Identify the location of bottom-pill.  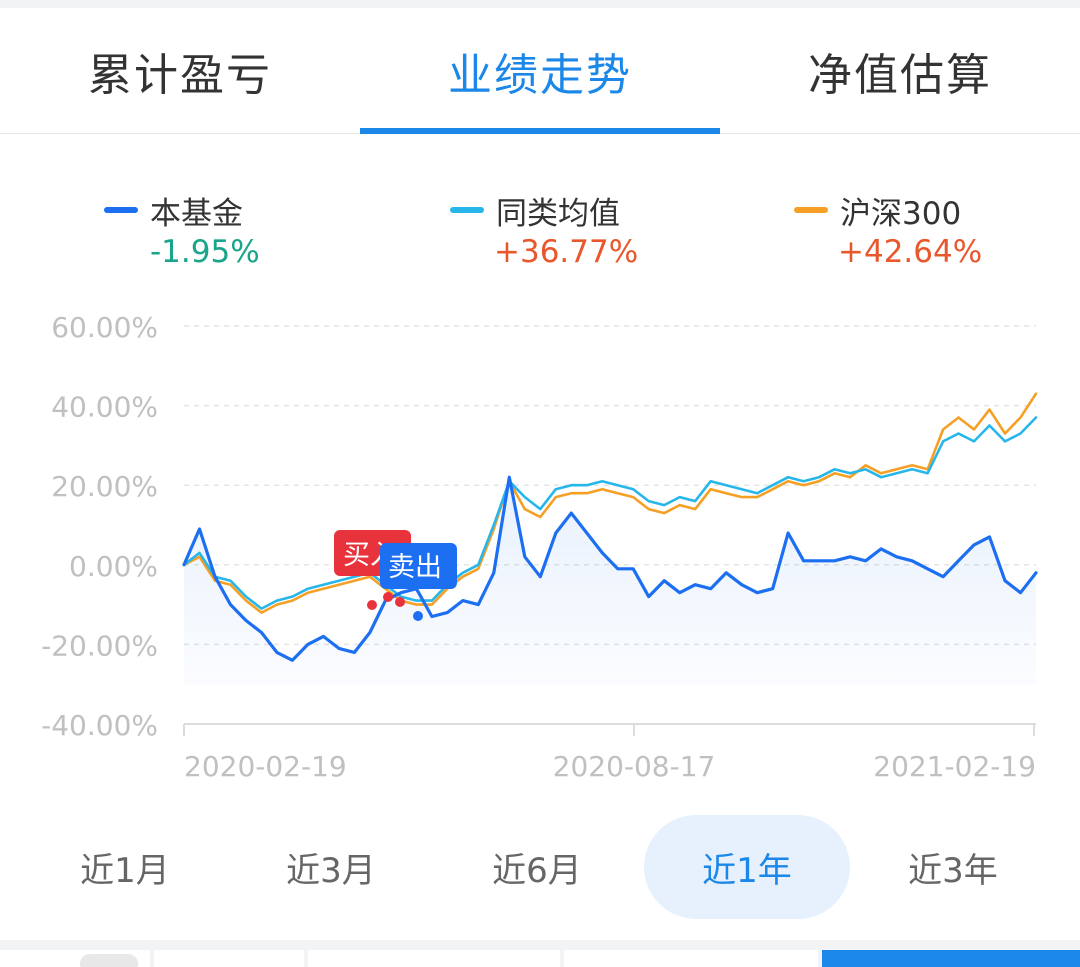
(109, 960).